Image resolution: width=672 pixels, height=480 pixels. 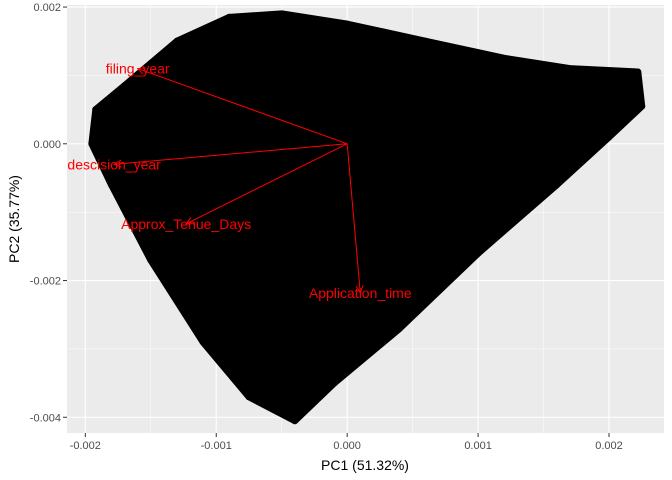 What do you see at coordinates (216, 446) in the screenshot?
I see `x-tick-label: -0.001` at bounding box center [216, 446].